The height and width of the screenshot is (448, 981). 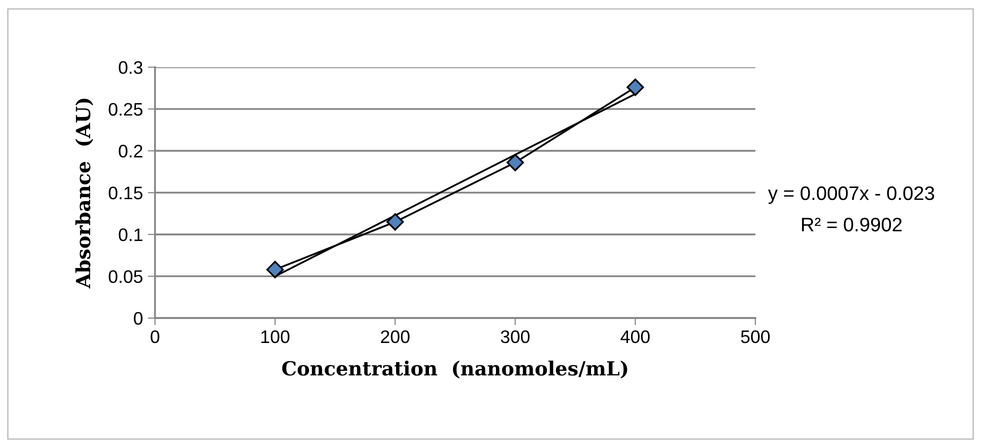 What do you see at coordinates (851, 195) in the screenshot?
I see `text: y = 0.0007x - 0.023` at bounding box center [851, 195].